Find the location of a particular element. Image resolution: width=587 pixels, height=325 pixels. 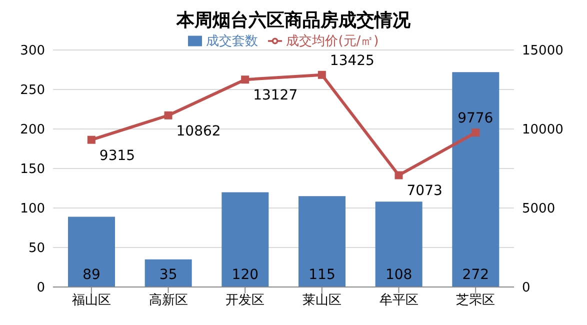

y-tick-label: 150 is located at coordinates (32, 170).